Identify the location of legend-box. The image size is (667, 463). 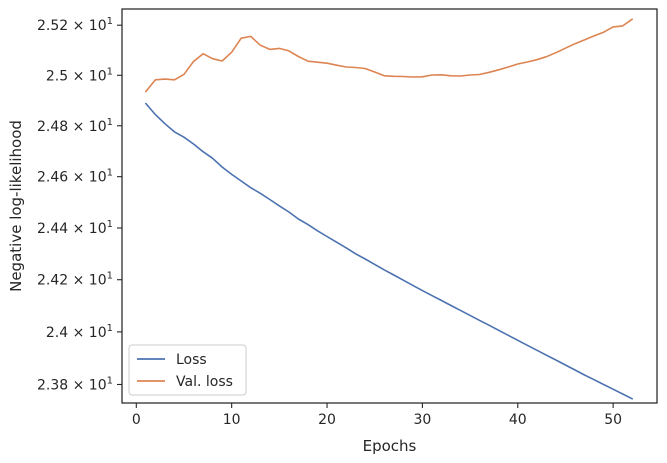
(187, 370).